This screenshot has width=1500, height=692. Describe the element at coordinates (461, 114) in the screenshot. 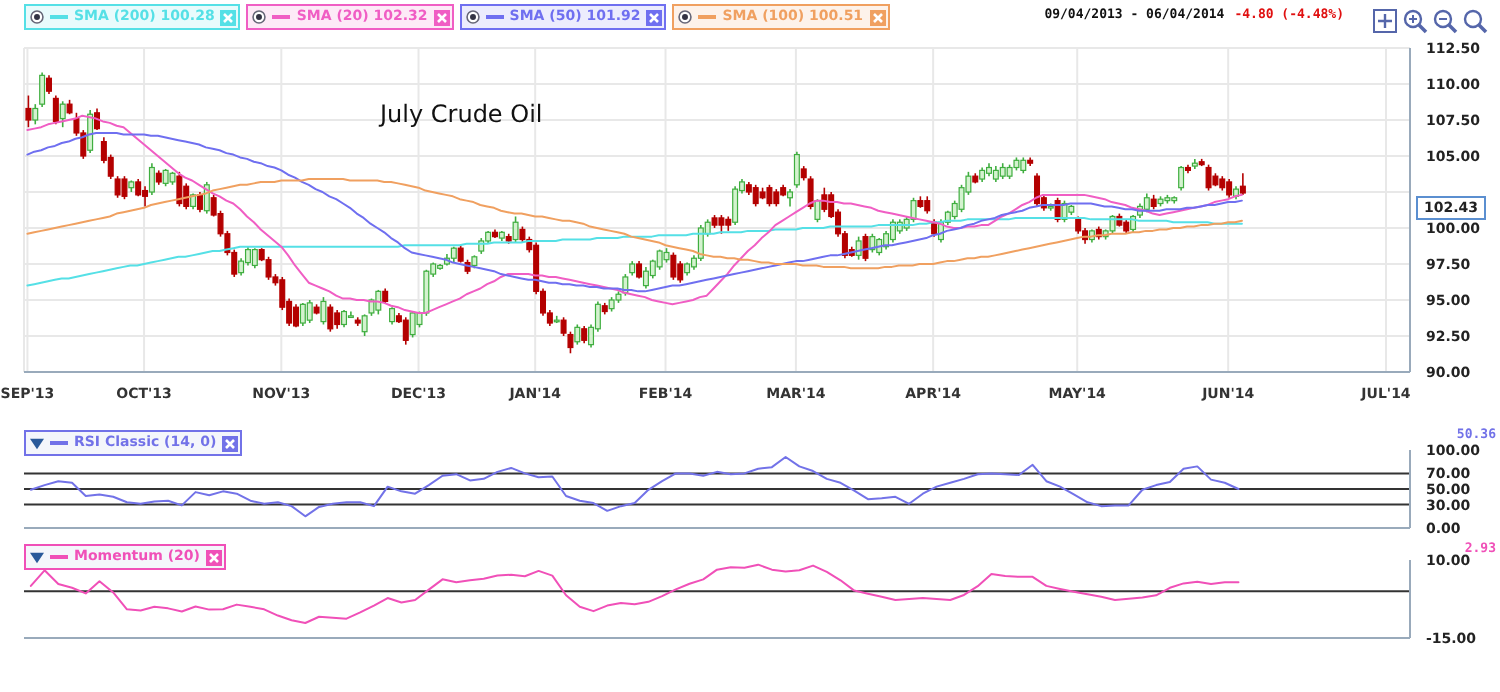

I see `text: July Crude Oil` at that location.